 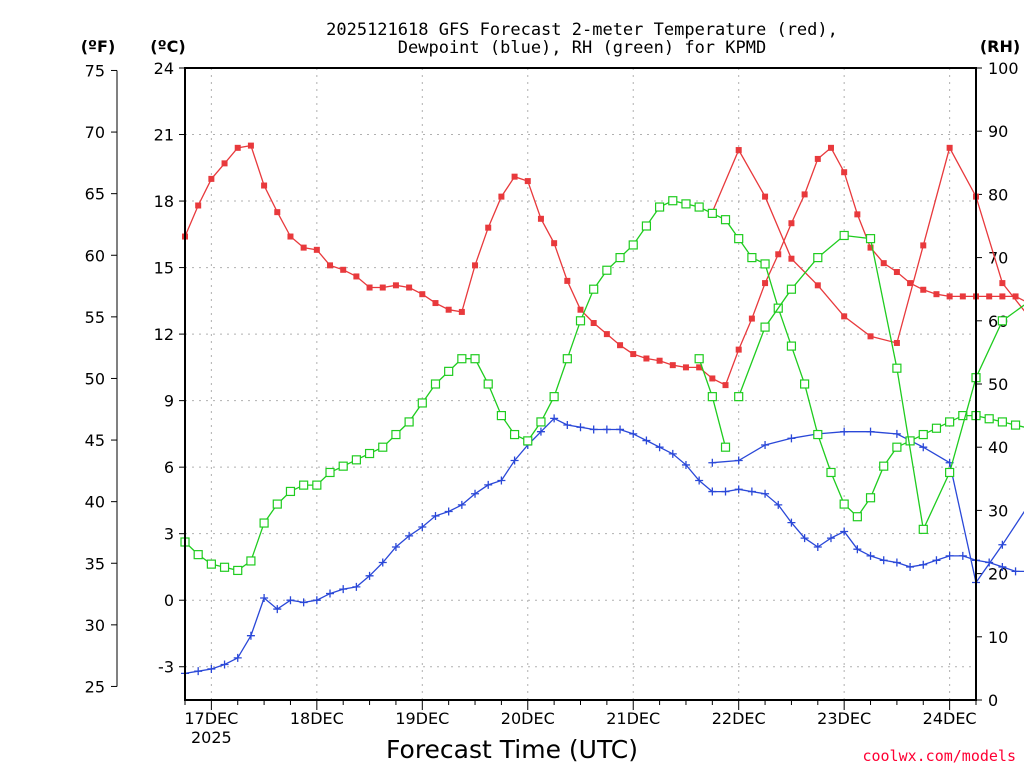 What do you see at coordinates (95, 194) in the screenshot?
I see `fahrenheit-tick-label: 65` at bounding box center [95, 194].